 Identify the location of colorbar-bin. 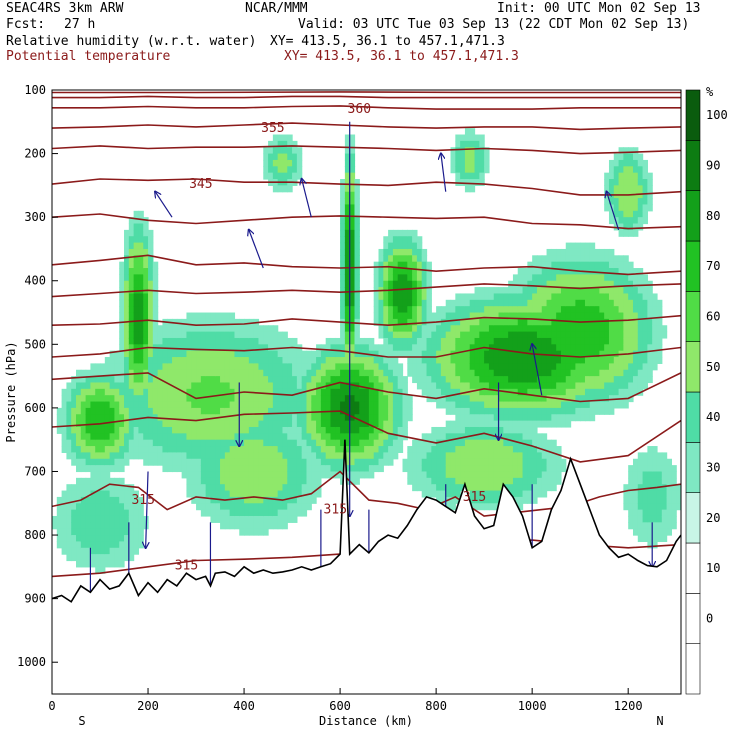
(693, 467).